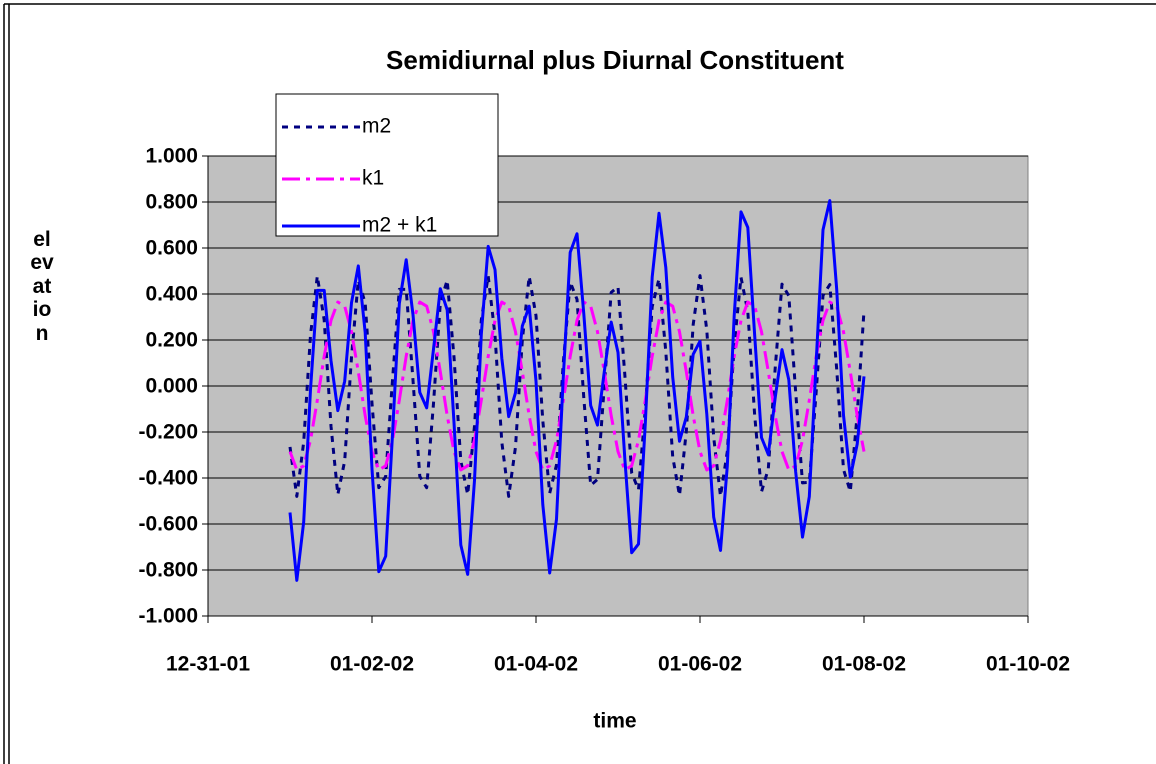 This screenshot has height=764, width=1156. Describe the element at coordinates (171, 202) in the screenshot. I see `y-tick-label: 0.800` at that location.